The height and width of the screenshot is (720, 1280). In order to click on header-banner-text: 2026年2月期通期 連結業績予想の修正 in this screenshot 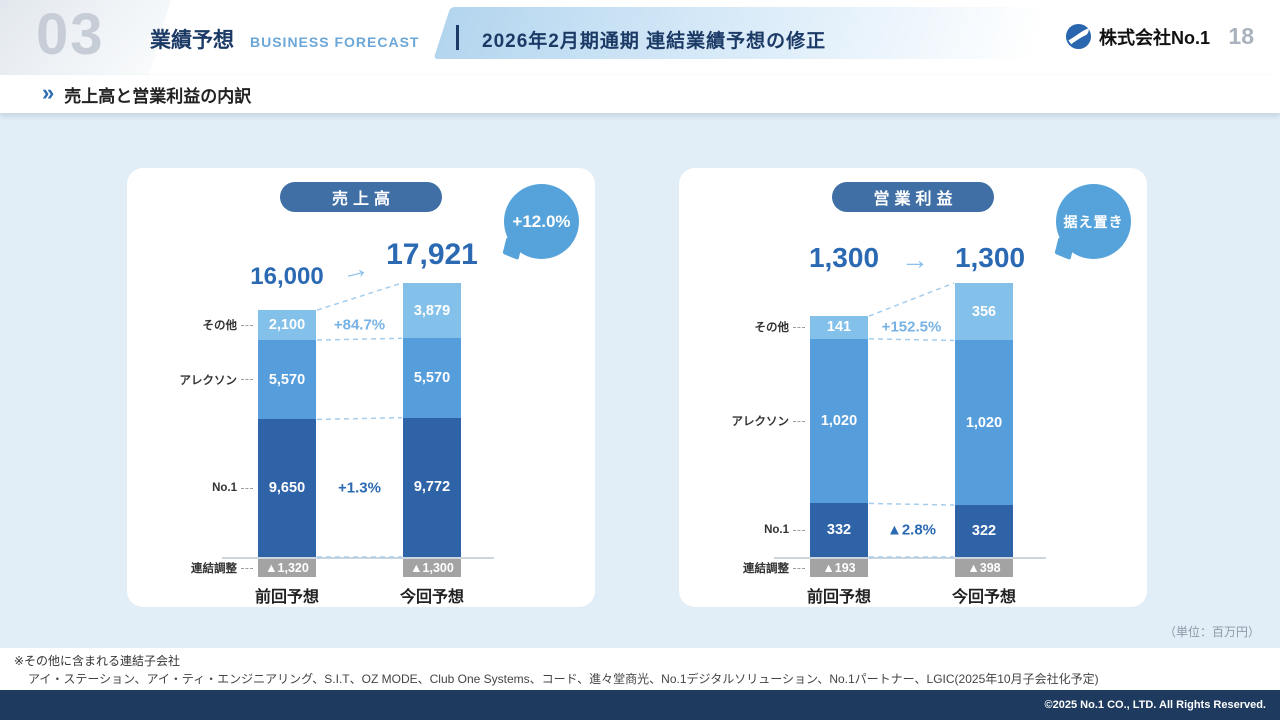, I will do `click(654, 41)`.